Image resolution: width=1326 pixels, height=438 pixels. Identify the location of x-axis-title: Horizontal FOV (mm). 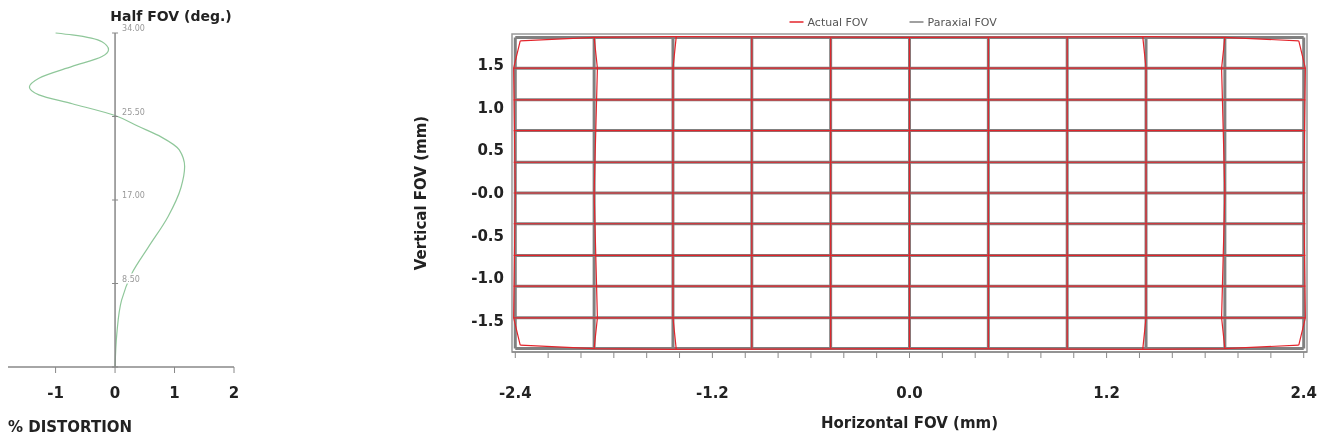
(909, 423).